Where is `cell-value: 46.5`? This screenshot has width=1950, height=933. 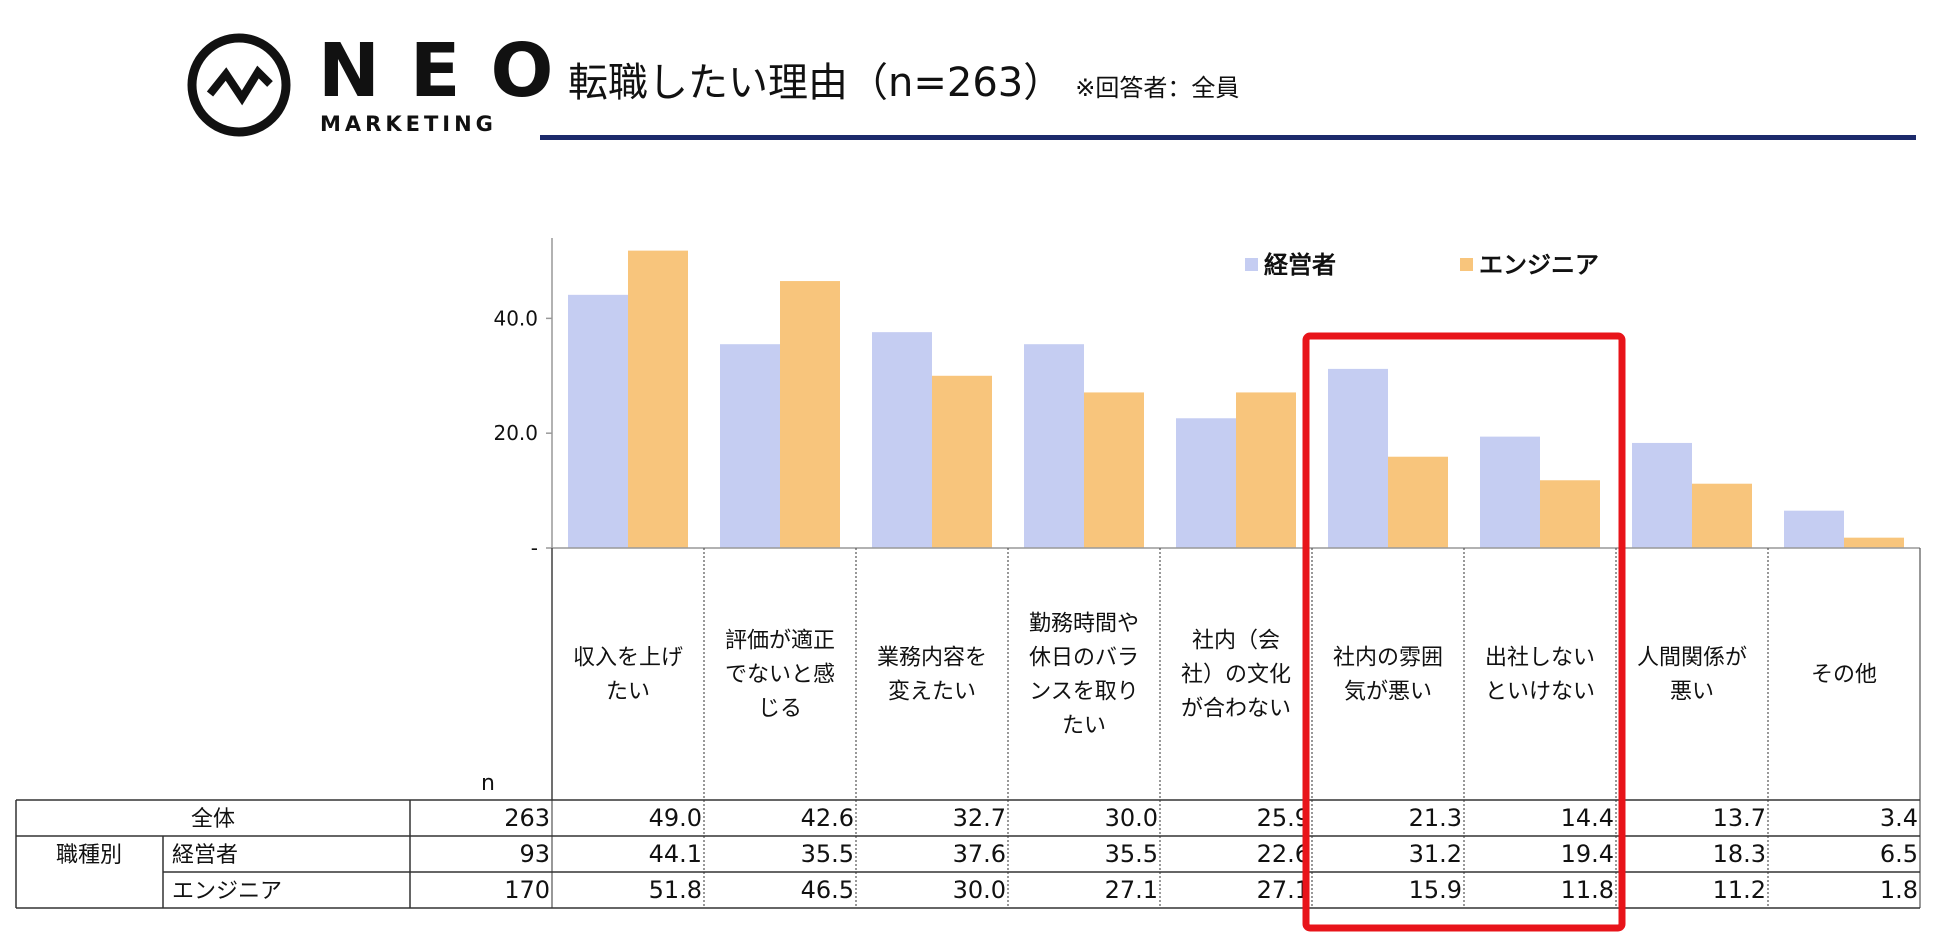 cell-value: 46.5 is located at coordinates (827, 890).